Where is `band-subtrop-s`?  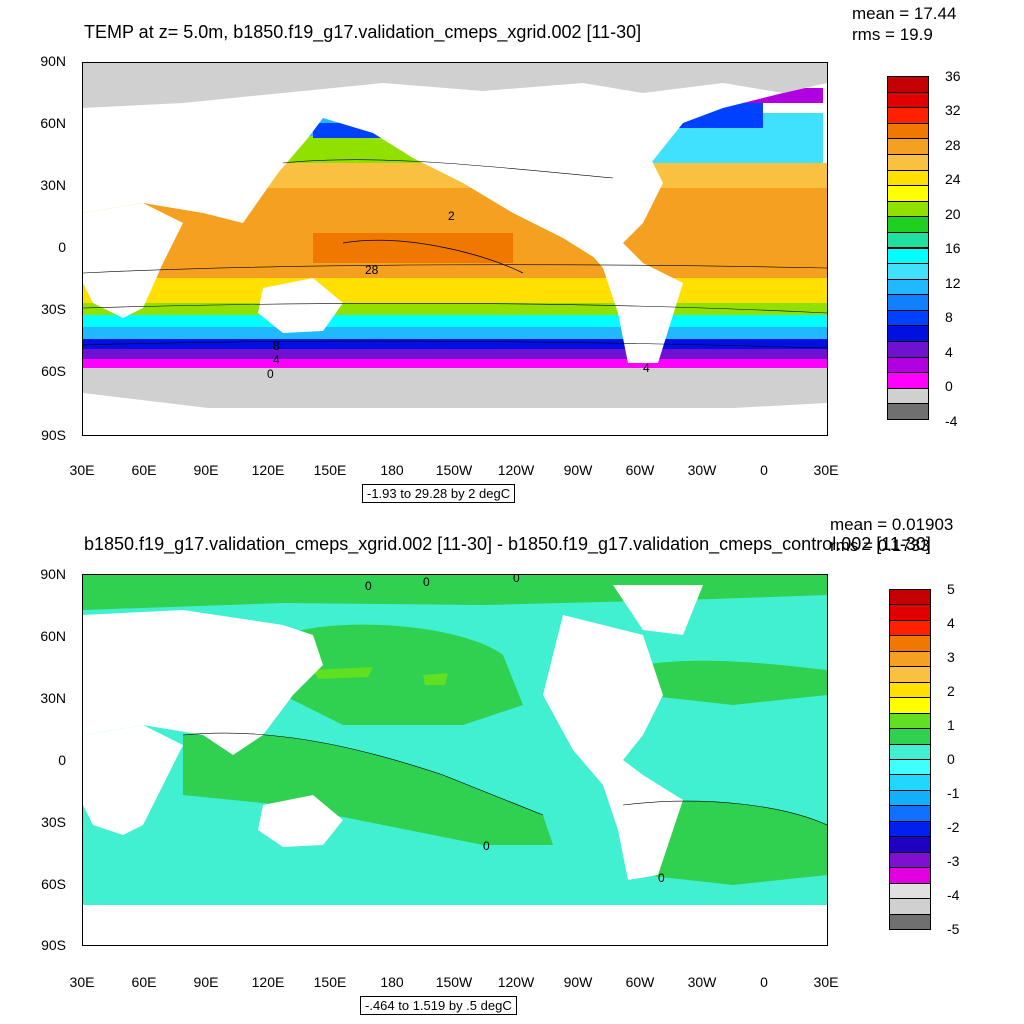
band-subtrop-s is located at coordinates (455, 290).